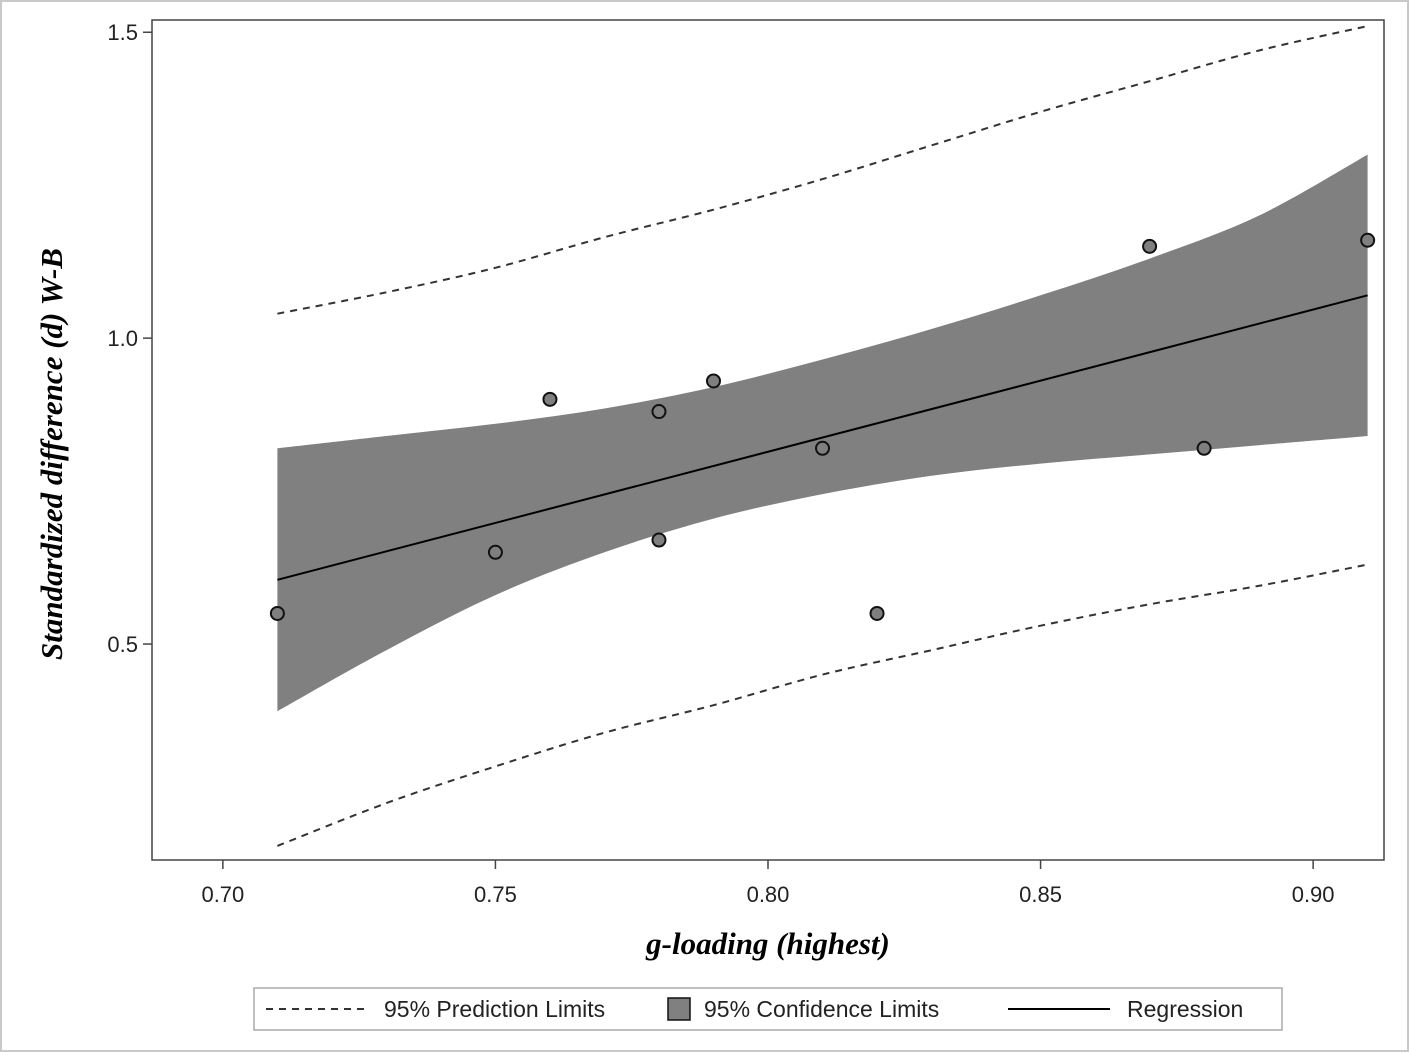  What do you see at coordinates (122, 32) in the screenshot?
I see `y-tick-label: 1.5` at bounding box center [122, 32].